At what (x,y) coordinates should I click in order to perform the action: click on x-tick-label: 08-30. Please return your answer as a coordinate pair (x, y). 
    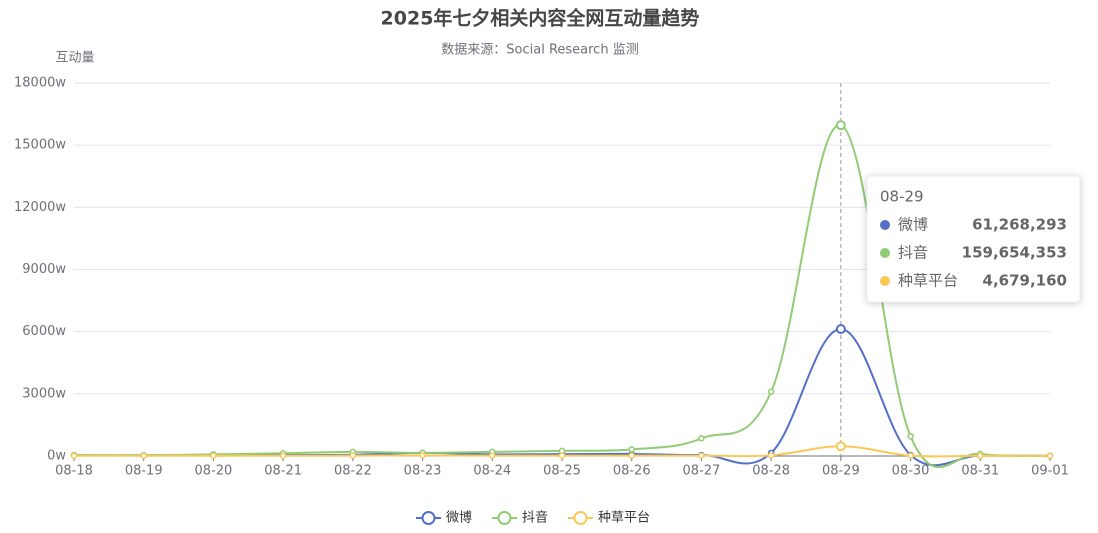
    Looking at the image, I should click on (911, 471).